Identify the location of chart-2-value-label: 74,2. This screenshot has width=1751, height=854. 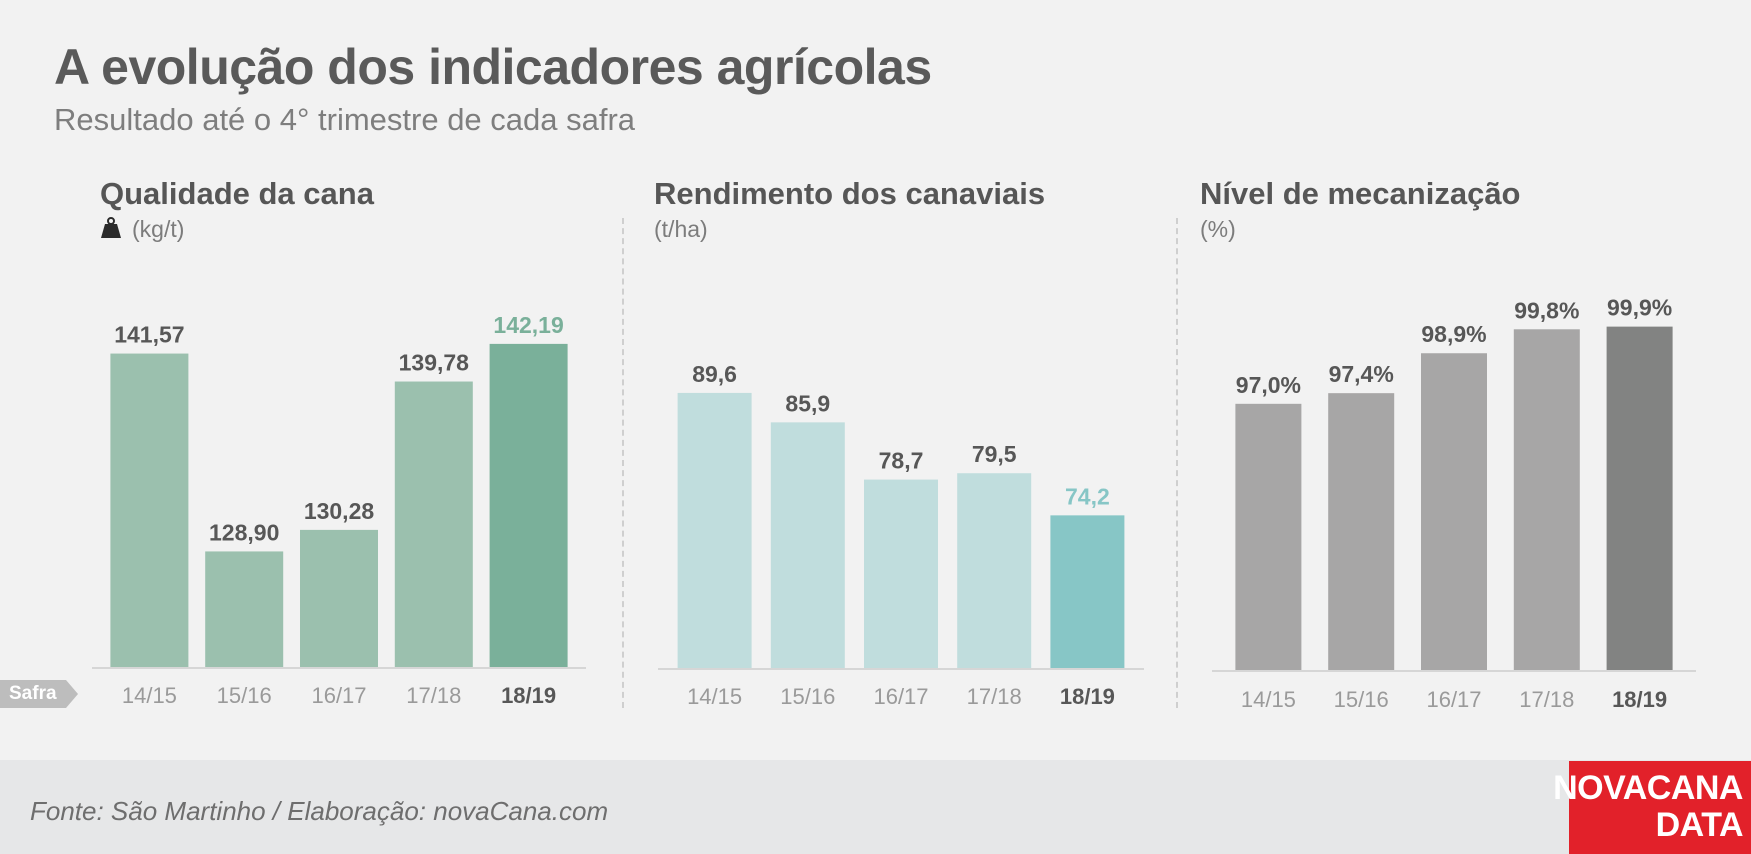
(1087, 496).